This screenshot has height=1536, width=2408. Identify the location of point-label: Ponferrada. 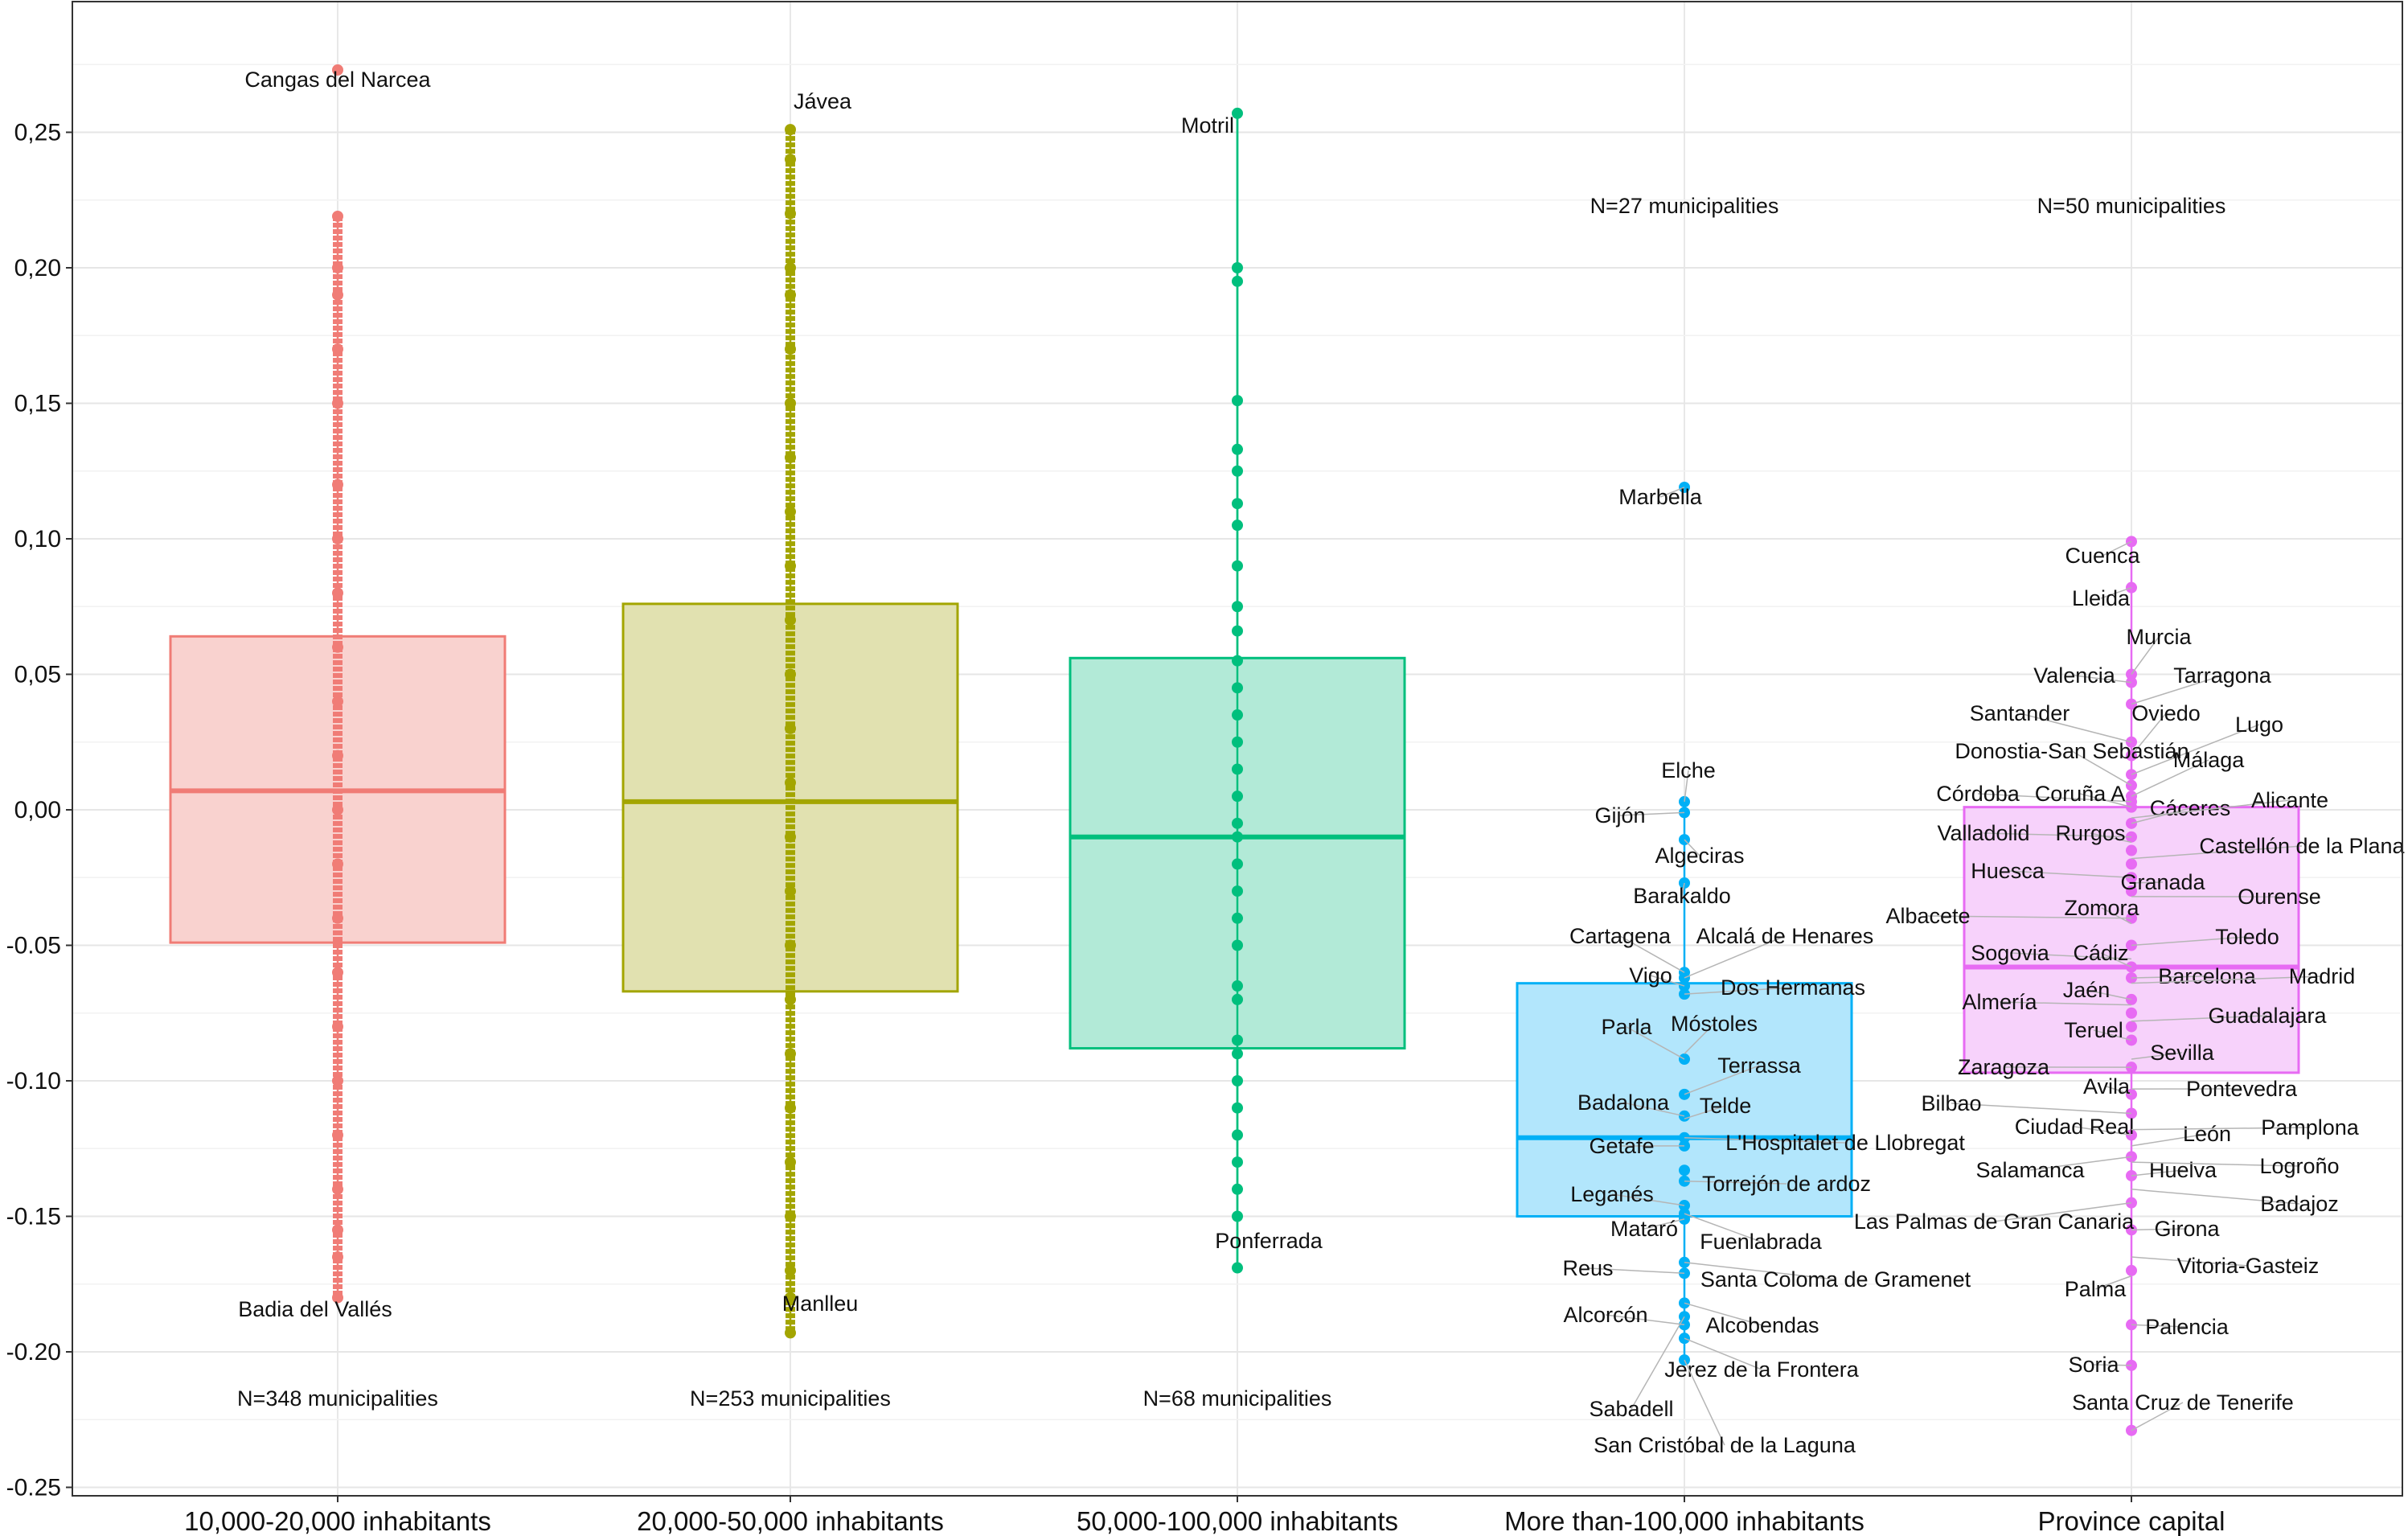
(1269, 1241).